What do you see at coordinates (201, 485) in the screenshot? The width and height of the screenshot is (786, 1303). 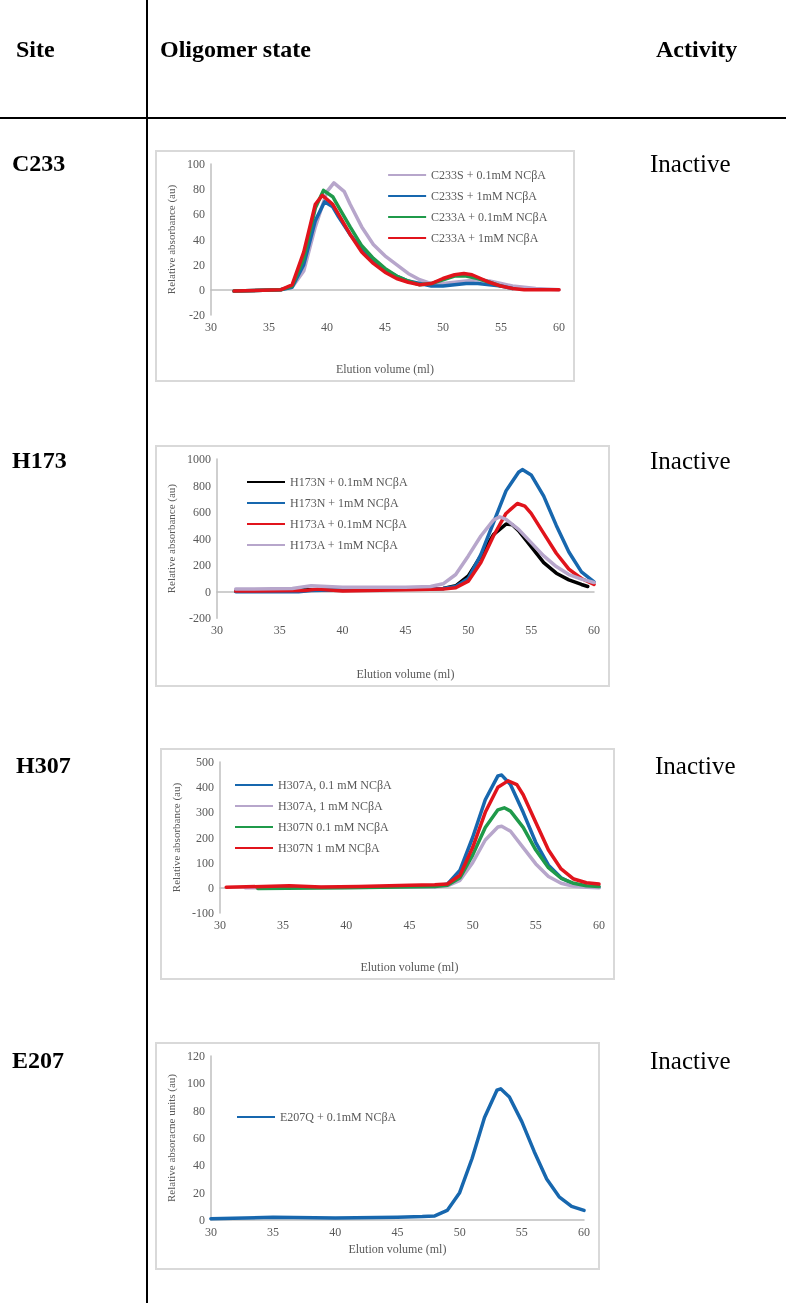 I see `y-tick-label: 800` at bounding box center [201, 485].